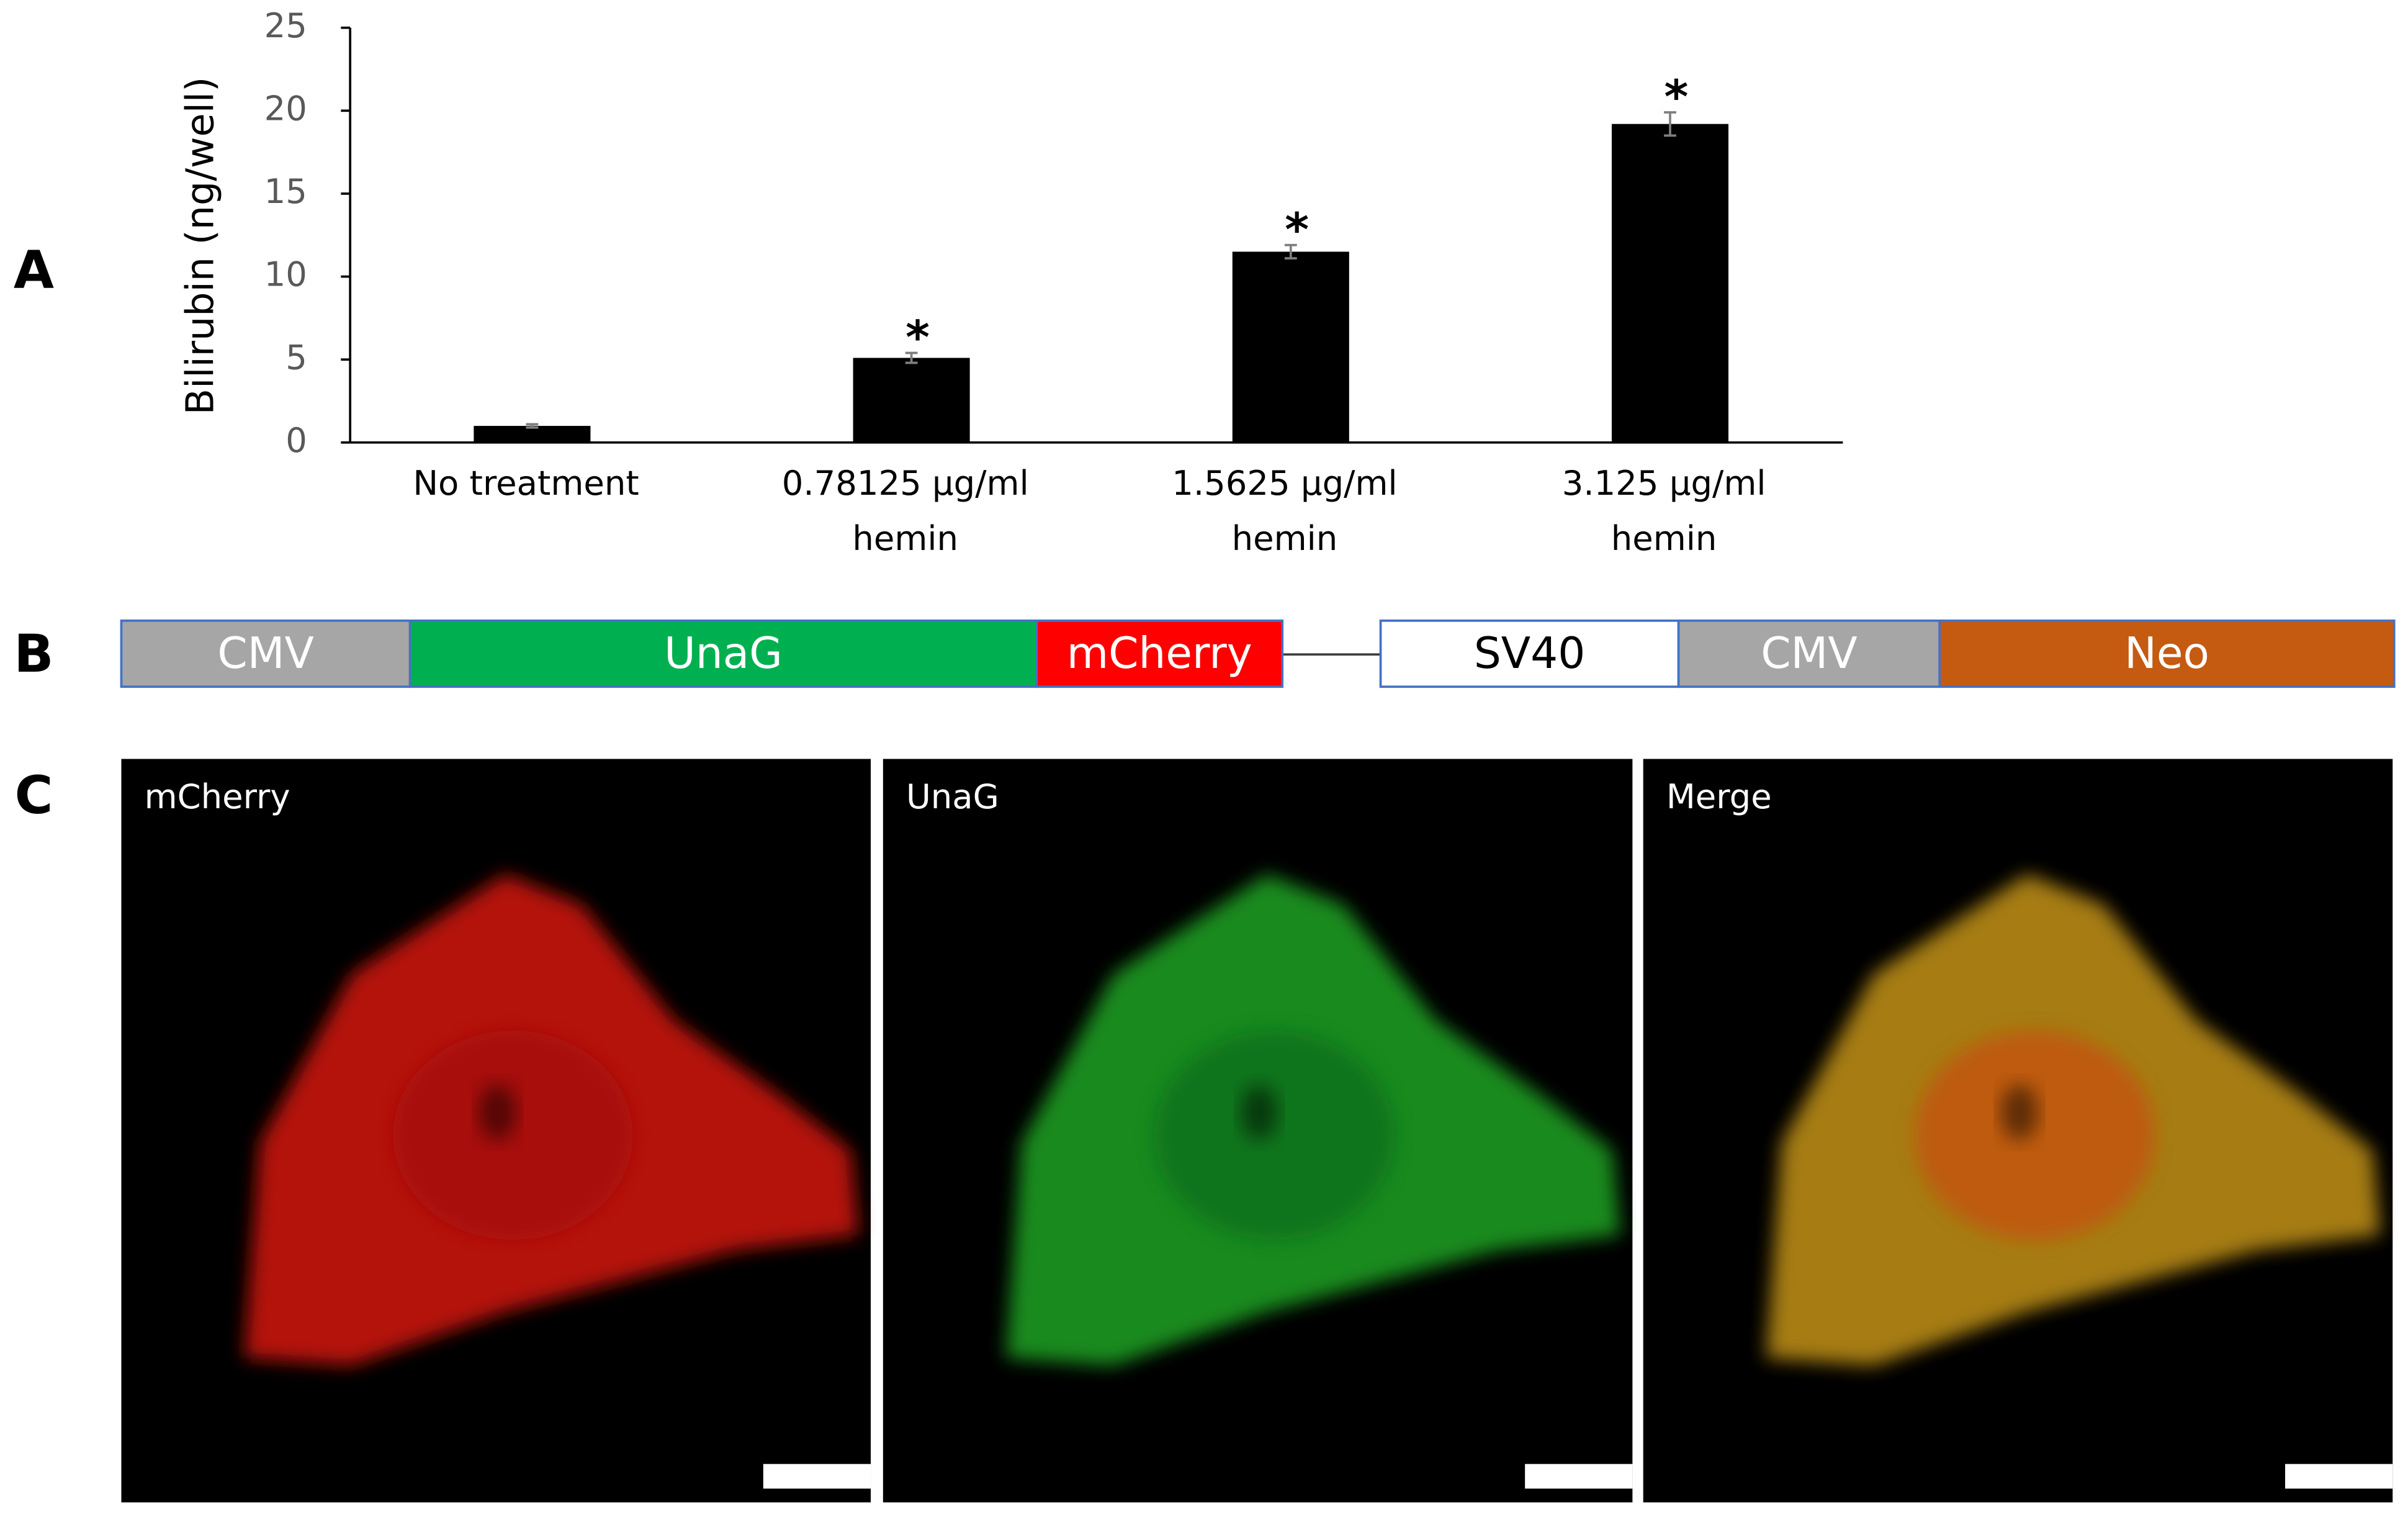  I want to click on x-tick-label: 1.5625 μg/ml hemin, so click(1285, 510).